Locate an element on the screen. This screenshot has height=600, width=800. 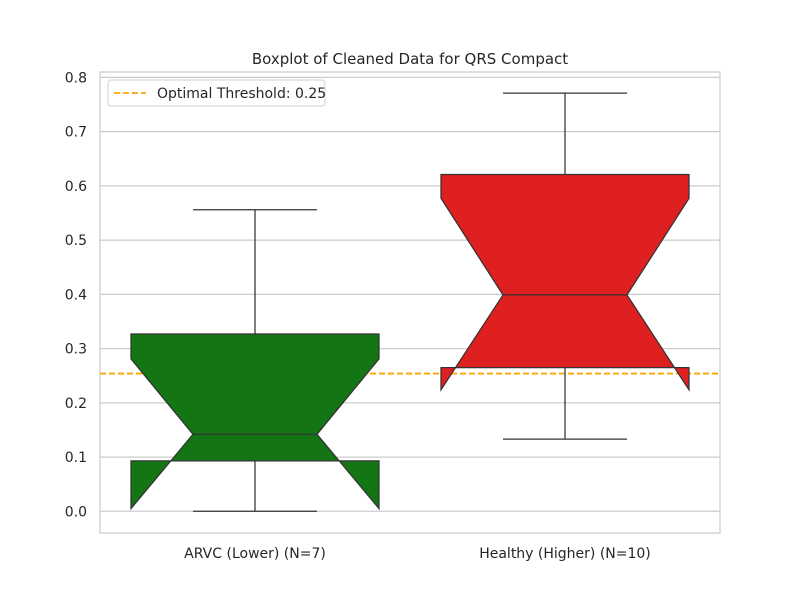
y-tick-label: 0.4 is located at coordinates (76, 295).